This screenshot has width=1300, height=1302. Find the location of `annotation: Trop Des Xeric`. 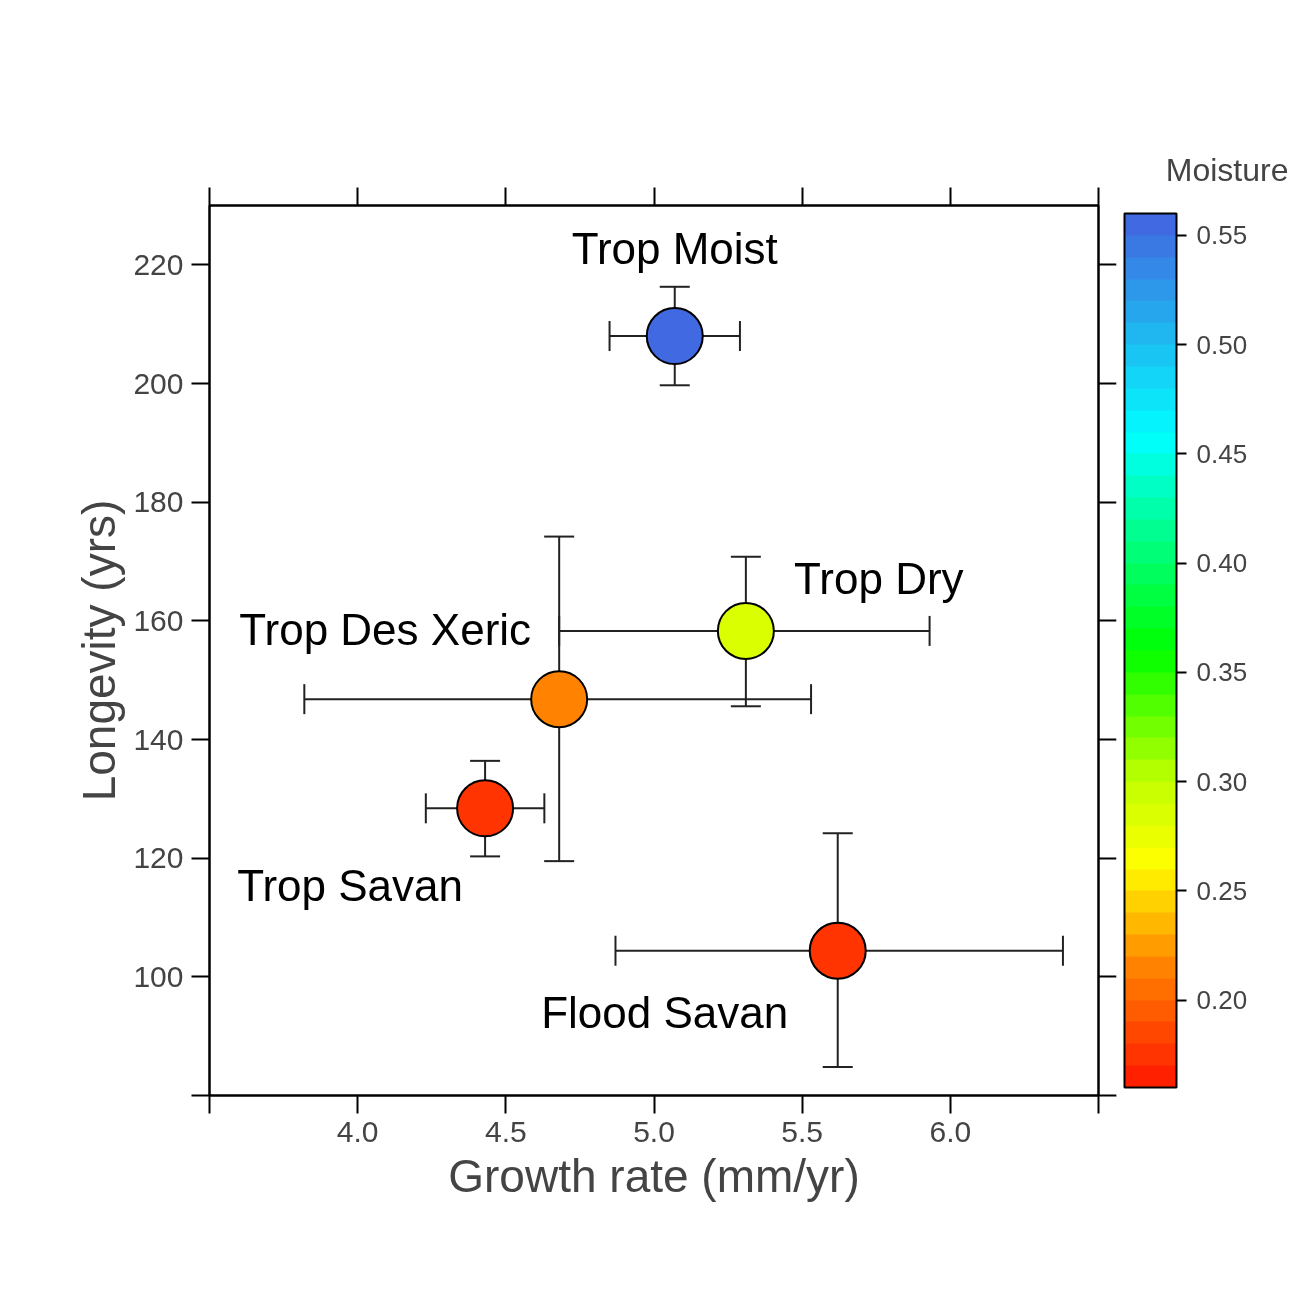

annotation: Trop Des Xeric is located at coordinates (385, 629).